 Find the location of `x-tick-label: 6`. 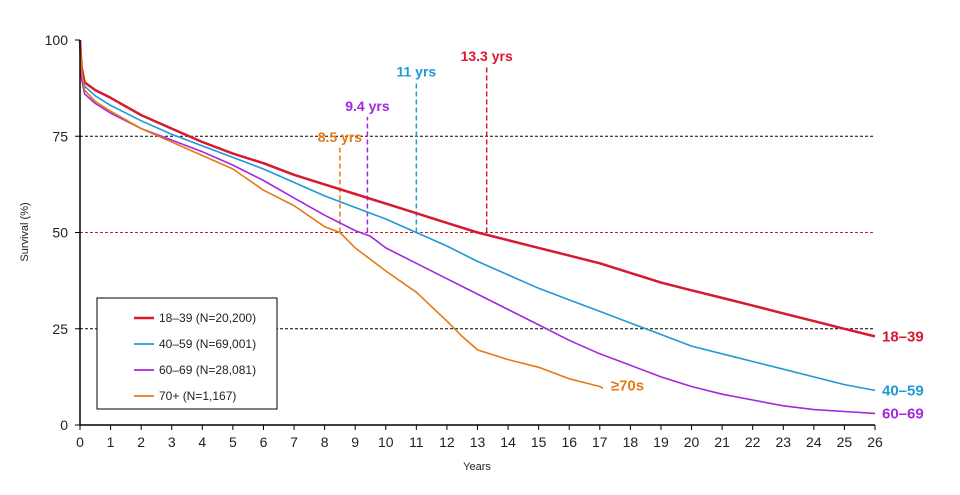

x-tick-label: 6 is located at coordinates (264, 442).